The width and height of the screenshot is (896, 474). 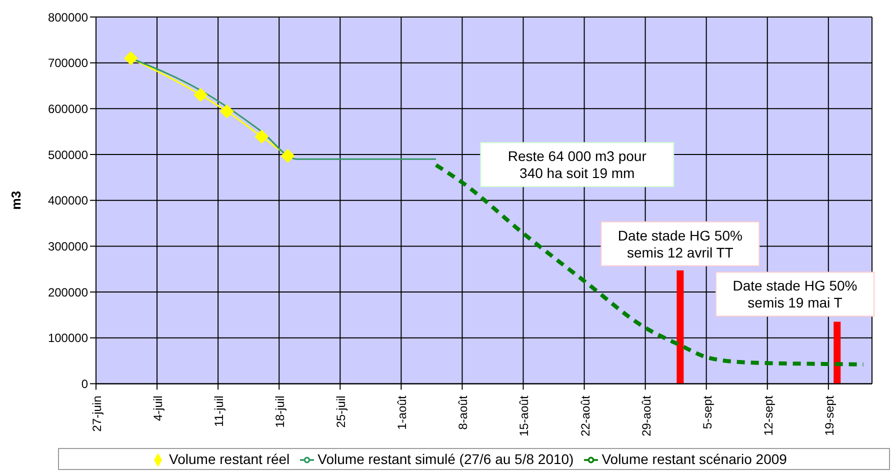 I want to click on y-tick-label: 700000, so click(x=68, y=63).